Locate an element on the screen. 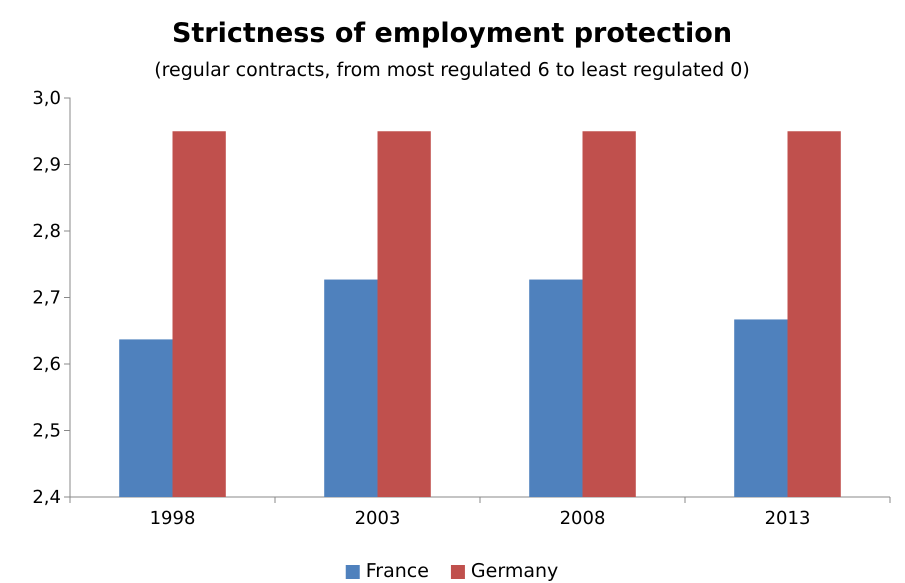 The width and height of the screenshot is (905, 583). x-tick-label: 1998 is located at coordinates (173, 518).